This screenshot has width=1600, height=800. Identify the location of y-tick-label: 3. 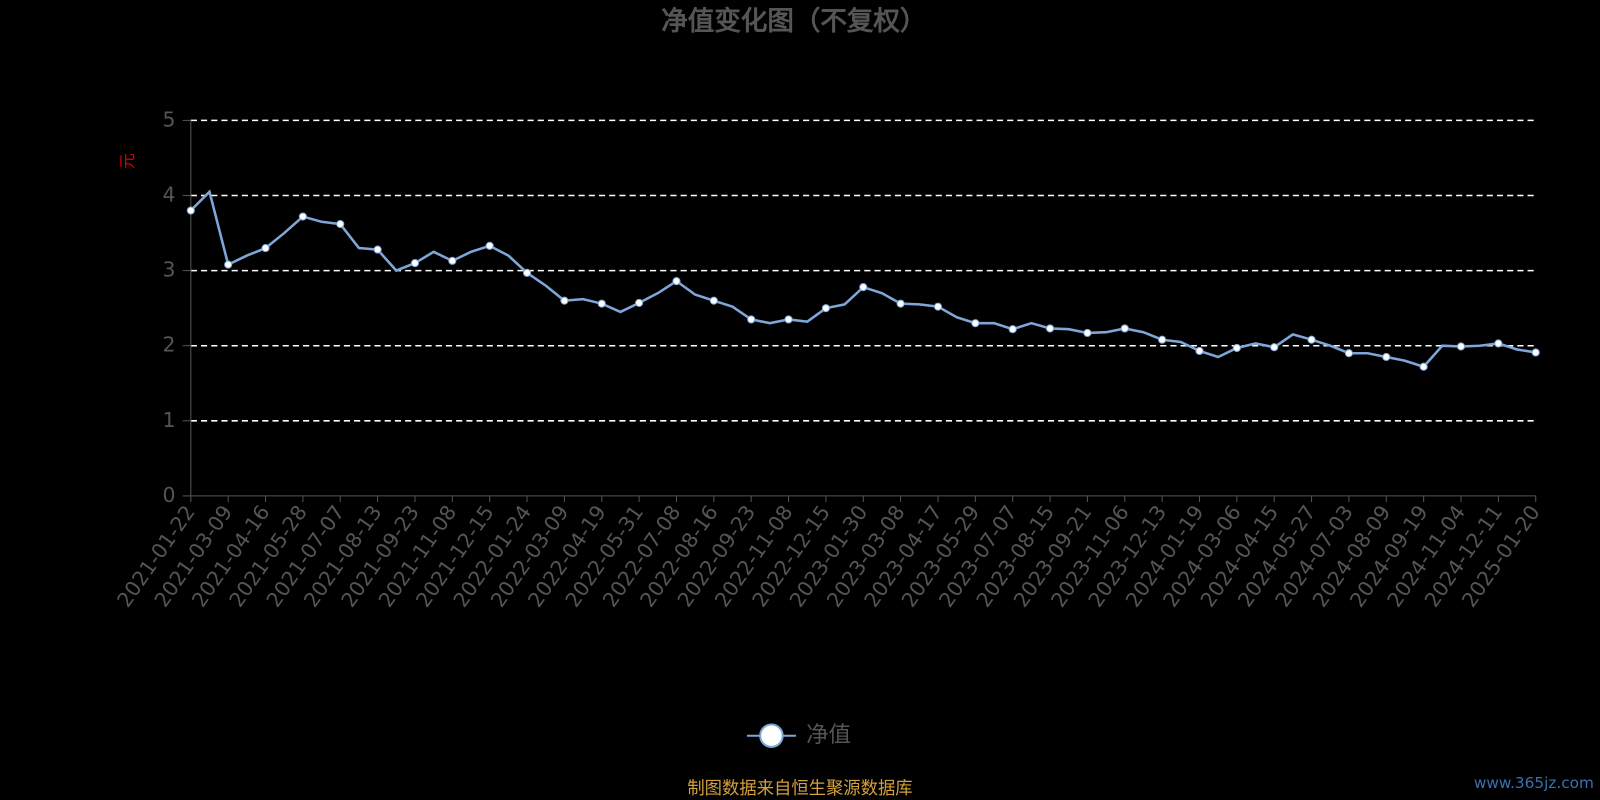
(169, 270).